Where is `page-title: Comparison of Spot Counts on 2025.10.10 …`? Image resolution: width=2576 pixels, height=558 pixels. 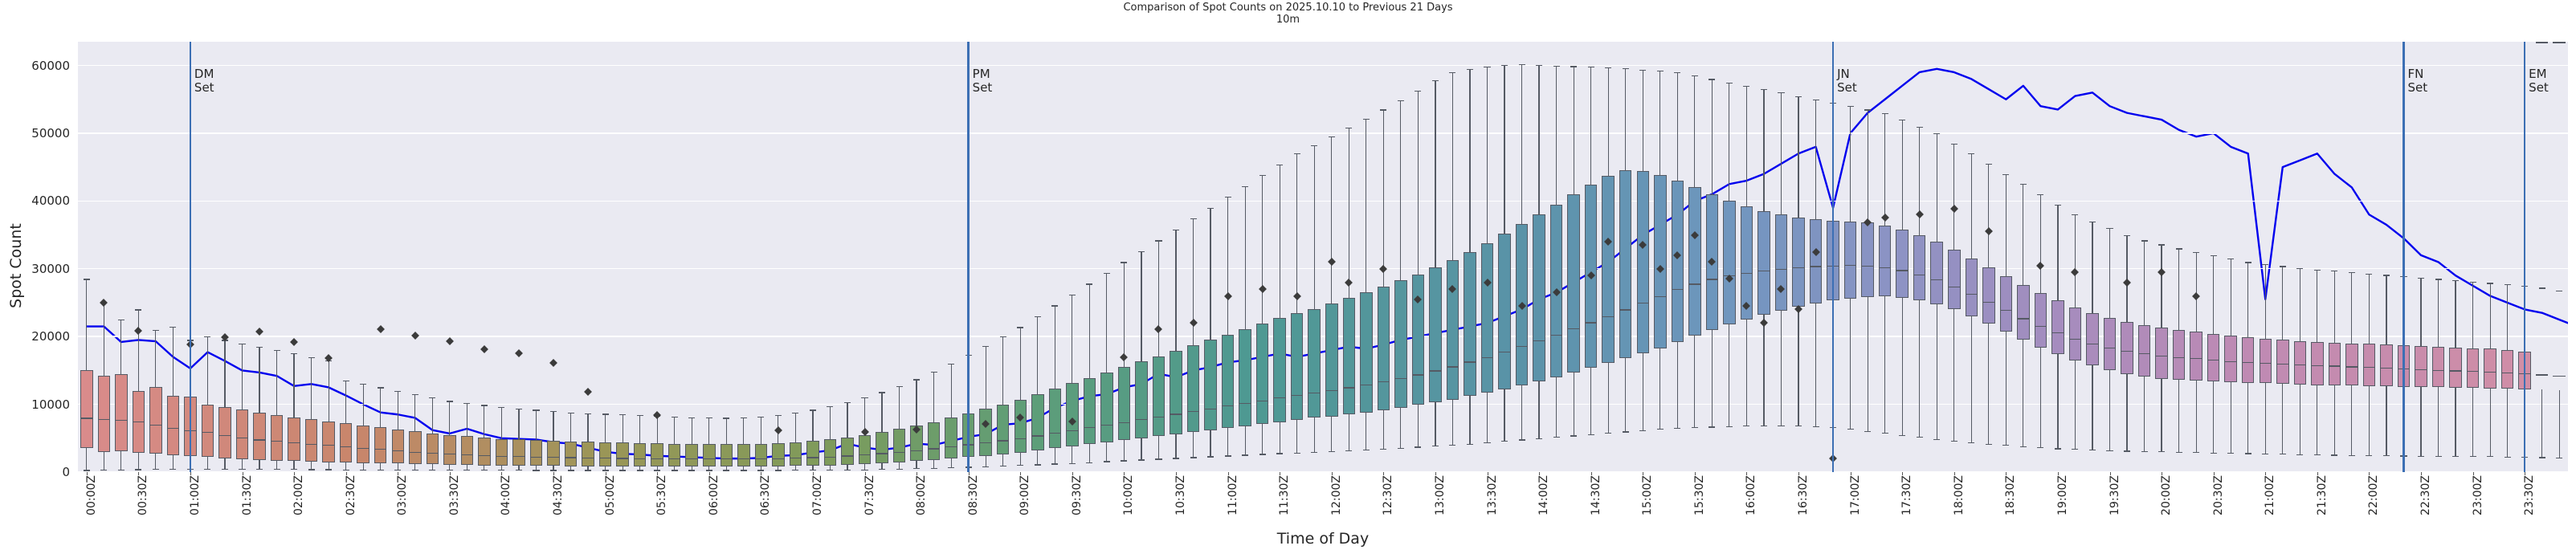
page-title: Comparison of Spot Counts on 2025.10.10 … is located at coordinates (1288, 8).